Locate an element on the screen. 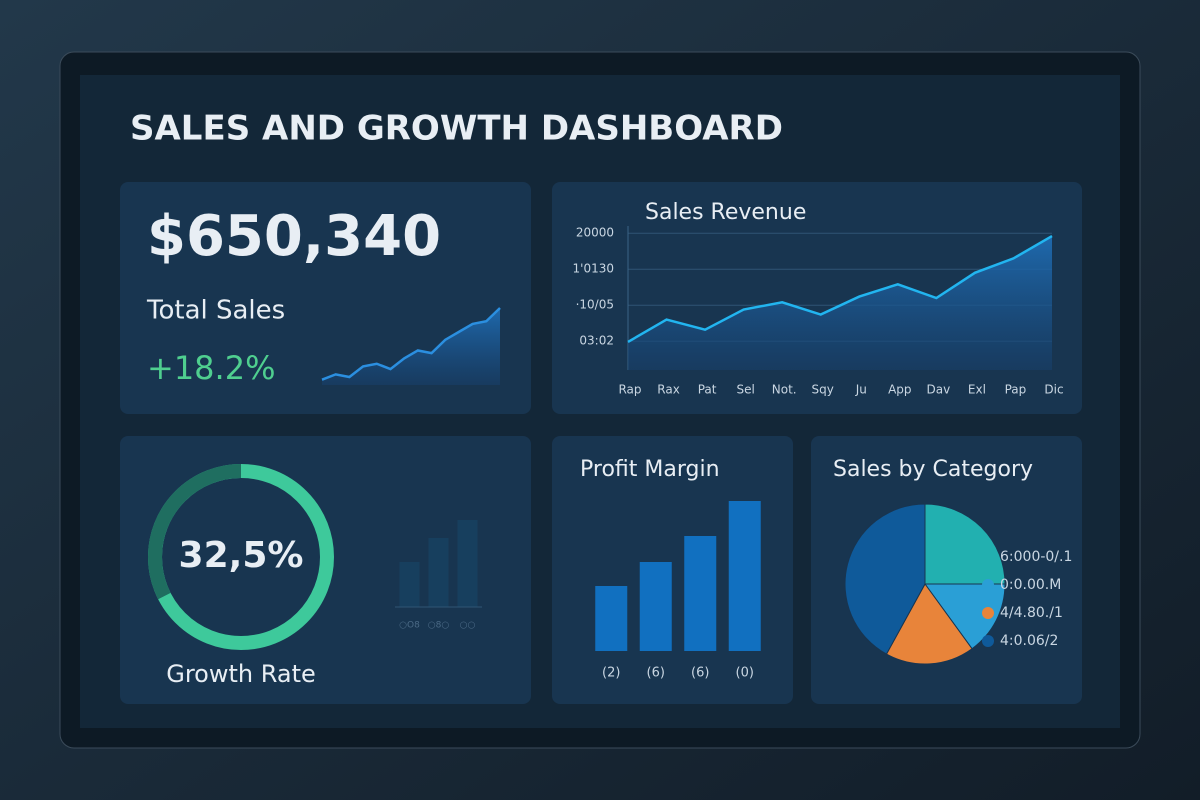 The width and height of the screenshot is (1200, 800). gauge-title: Growth Rate is located at coordinates (241, 674).